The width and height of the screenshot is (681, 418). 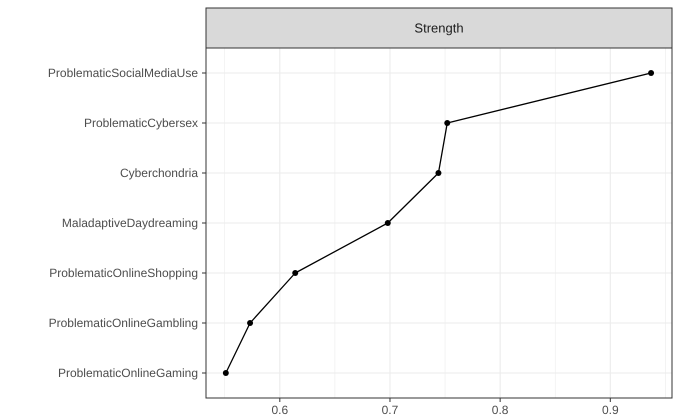 What do you see at coordinates (130, 223) in the screenshot?
I see `y-tick-label: MaladaptiveDaydreaming` at bounding box center [130, 223].